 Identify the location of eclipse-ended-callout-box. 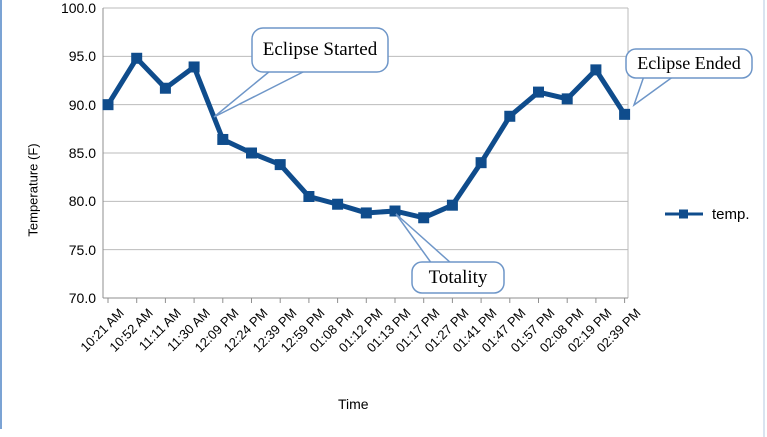
(689, 63).